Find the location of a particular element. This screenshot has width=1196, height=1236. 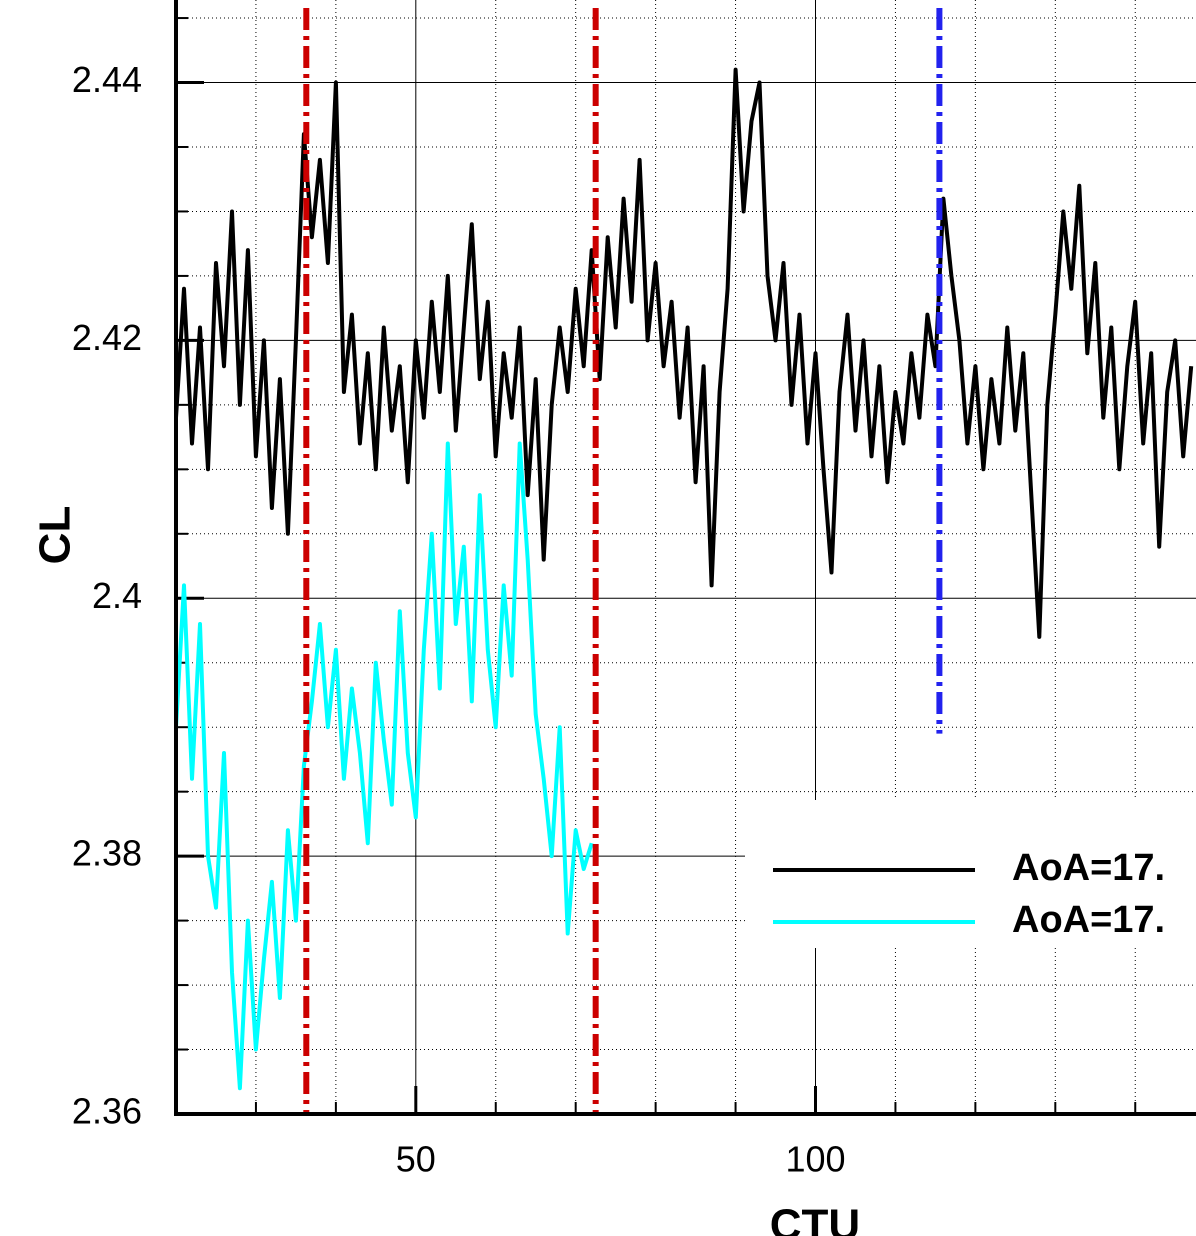

legend: AoA=17. AoA=17. is located at coordinates (970, 874).